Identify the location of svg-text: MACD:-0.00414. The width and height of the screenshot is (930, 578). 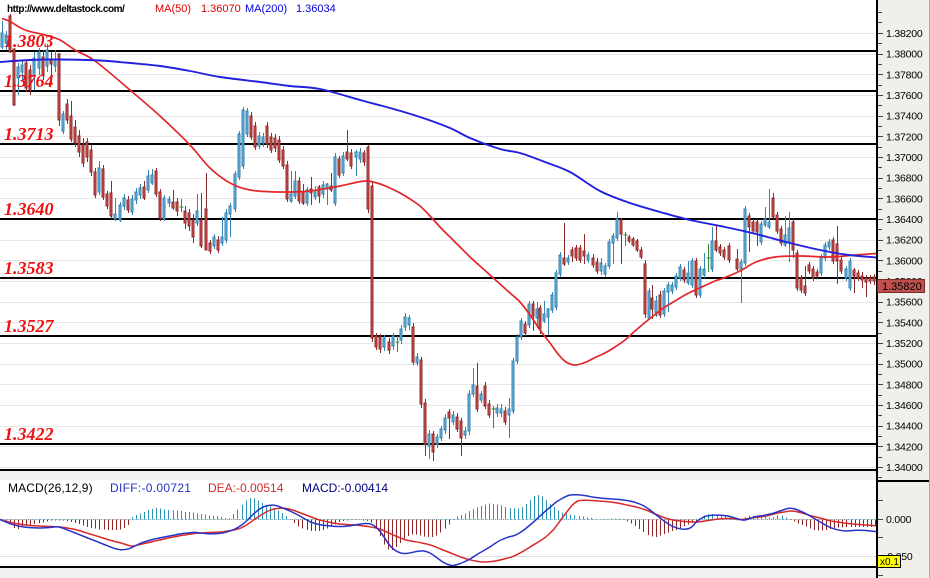
(345, 488).